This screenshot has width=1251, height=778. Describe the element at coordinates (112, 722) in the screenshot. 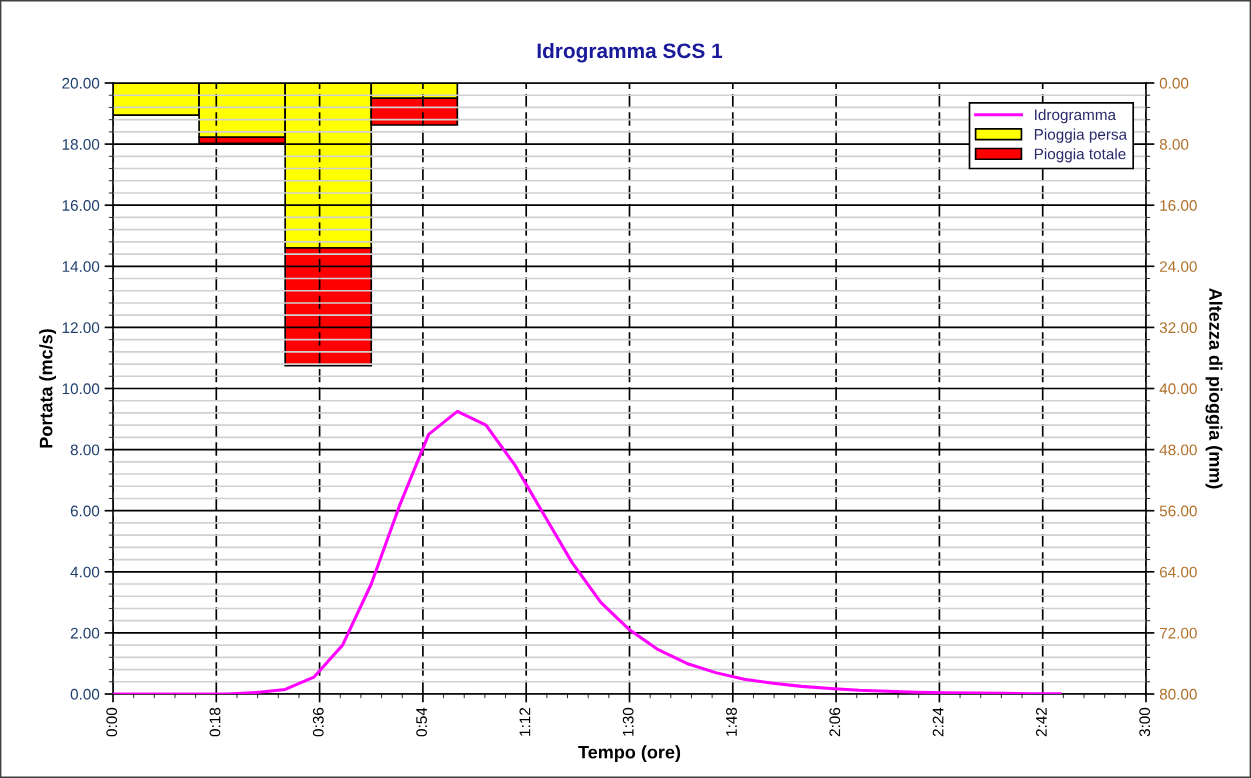

I see `x-tick-label: 0:00` at that location.